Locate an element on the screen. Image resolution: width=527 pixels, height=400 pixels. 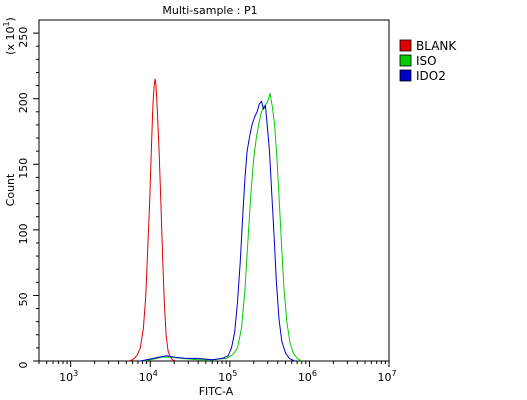
x-tick-label: 10⁵ is located at coordinates (227, 376).